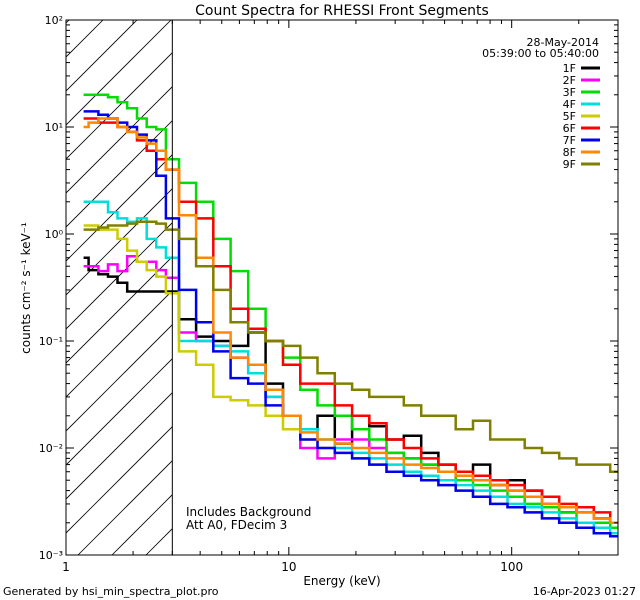  Describe the element at coordinates (51, 555) in the screenshot. I see `y-tick-label: 10⁻³` at that location.